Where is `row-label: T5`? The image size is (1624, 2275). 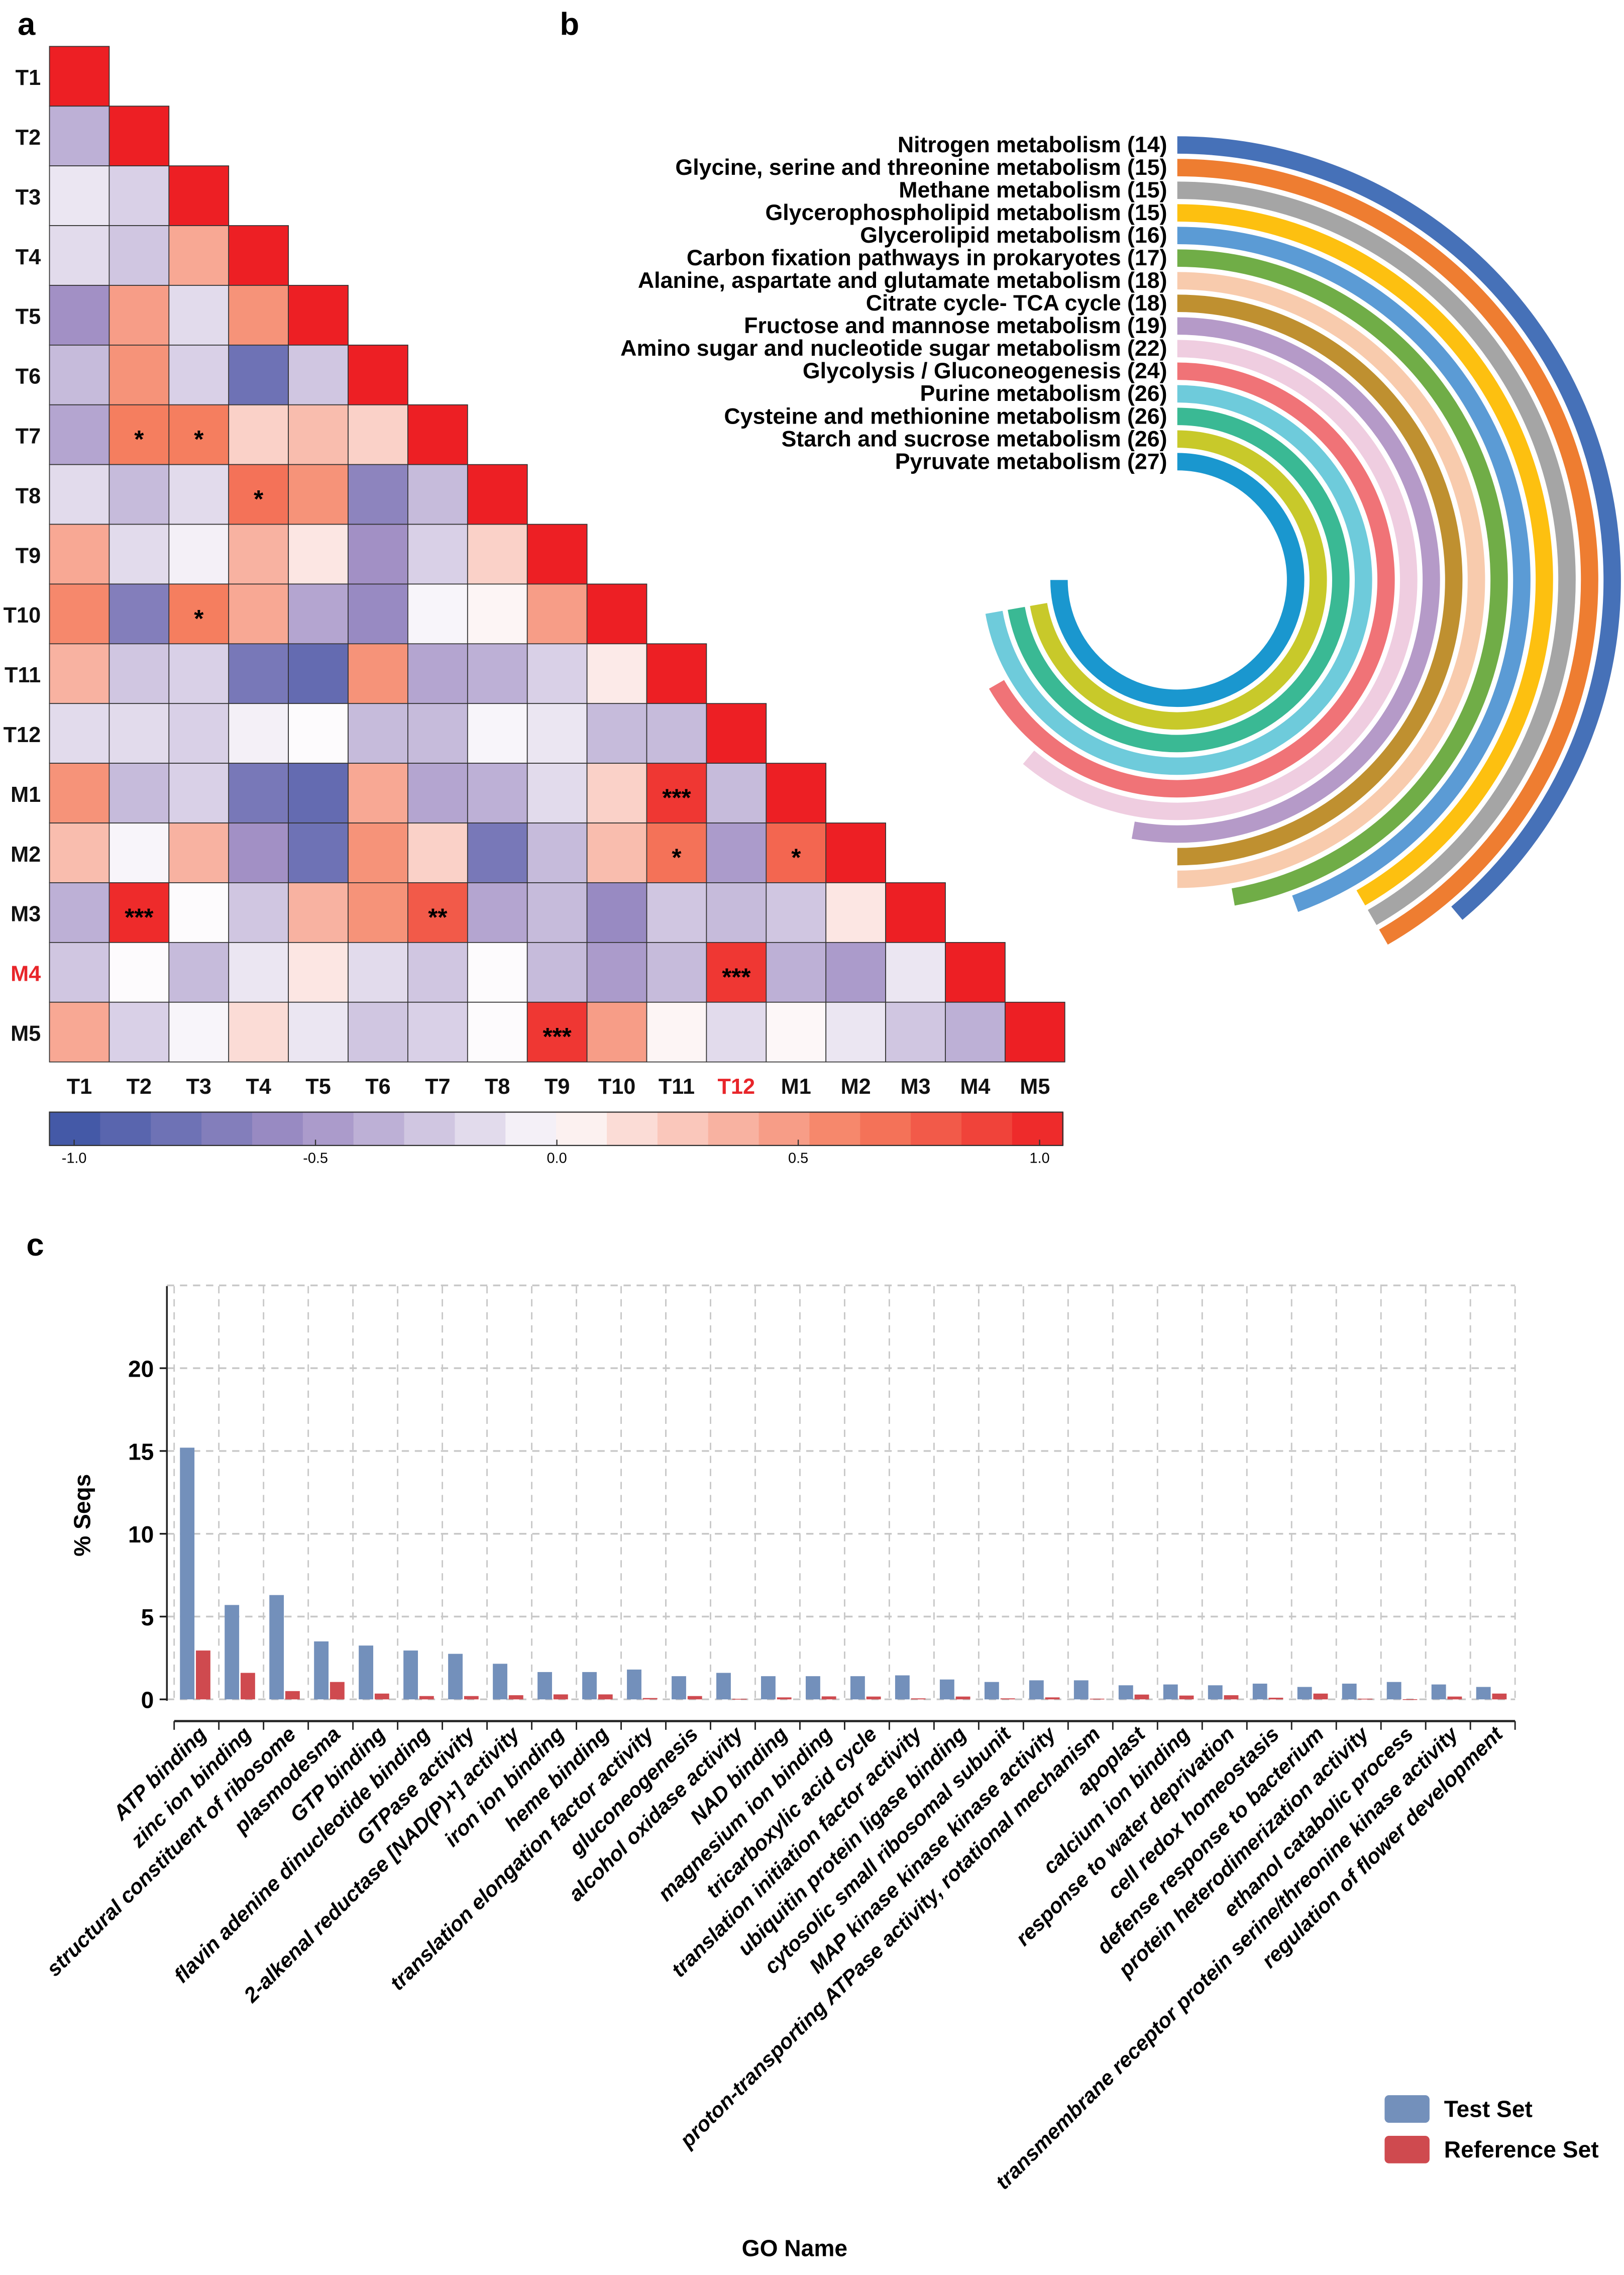
row-label: T5 is located at coordinates (28, 317).